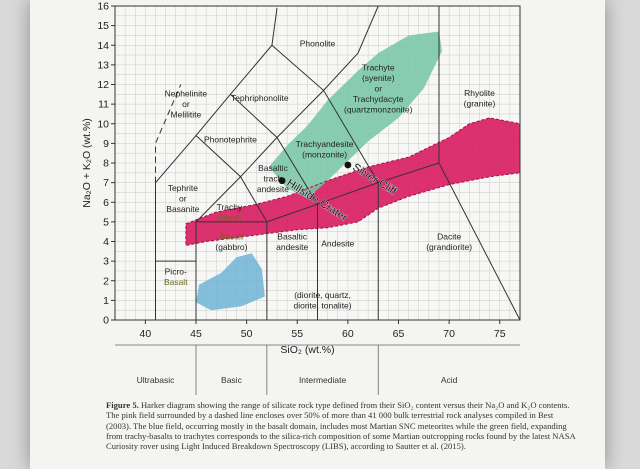 This screenshot has height=469, width=640. What do you see at coordinates (337, 243) in the screenshot?
I see `field-label: Andesite` at bounding box center [337, 243].